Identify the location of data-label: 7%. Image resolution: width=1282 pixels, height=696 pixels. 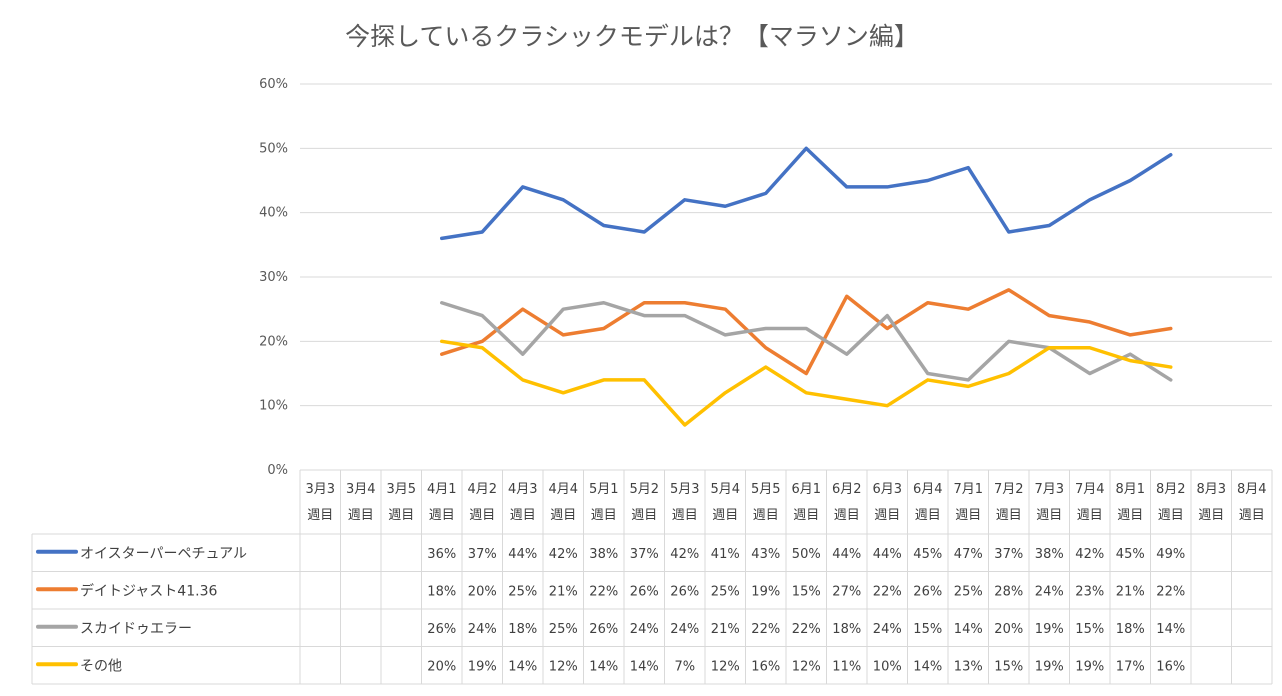
(684, 666).